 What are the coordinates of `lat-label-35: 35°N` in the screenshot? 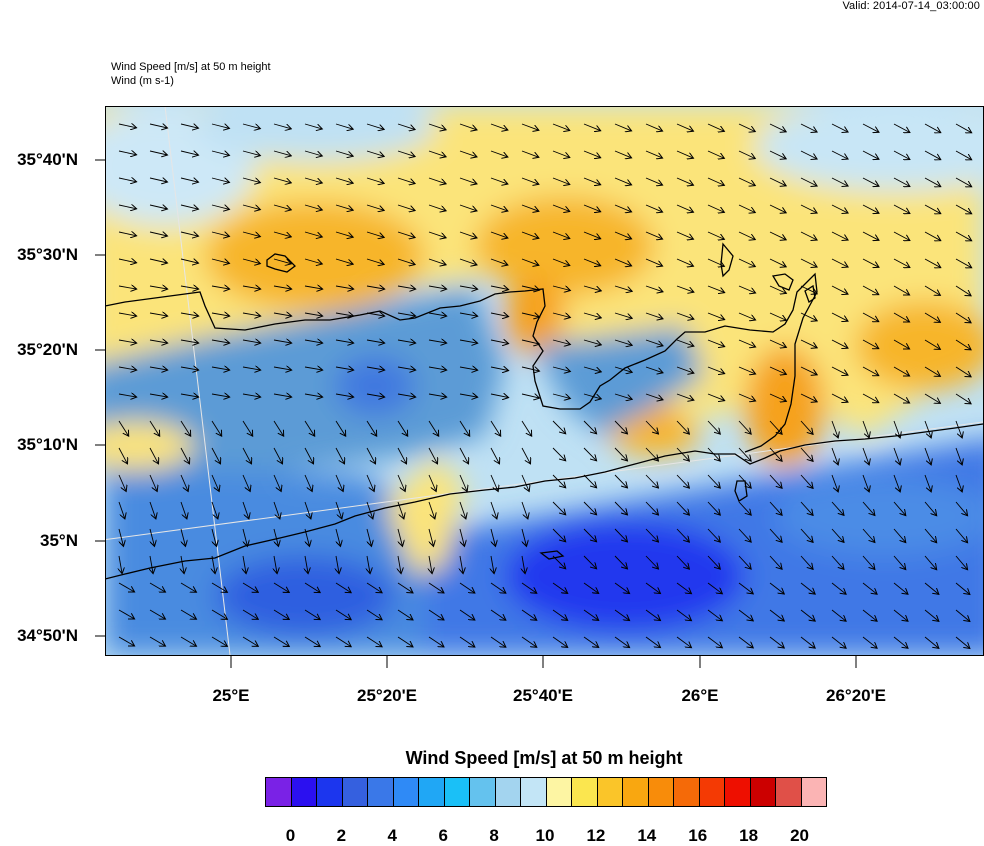 It's located at (59, 540).